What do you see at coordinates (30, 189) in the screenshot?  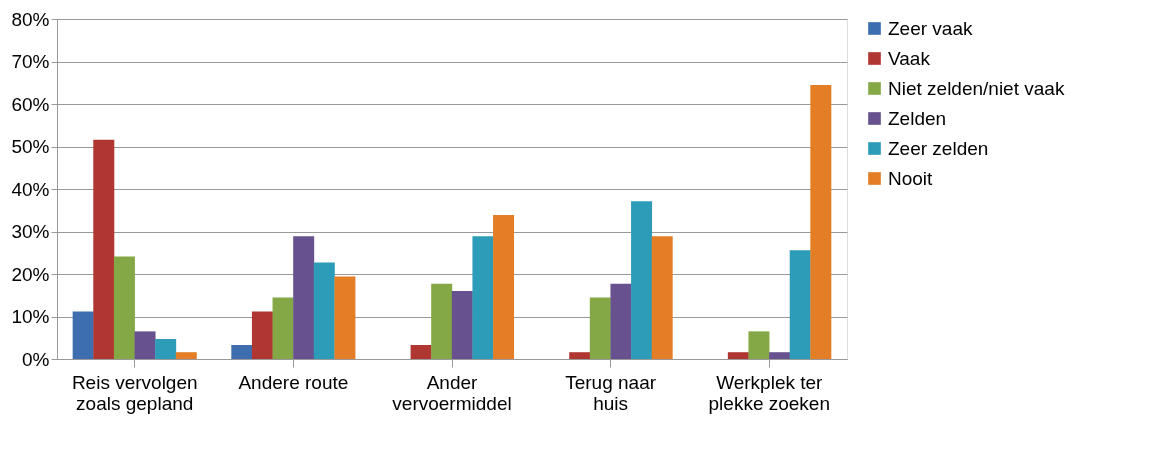 I see `y-tick-label: 40%` at bounding box center [30, 189].